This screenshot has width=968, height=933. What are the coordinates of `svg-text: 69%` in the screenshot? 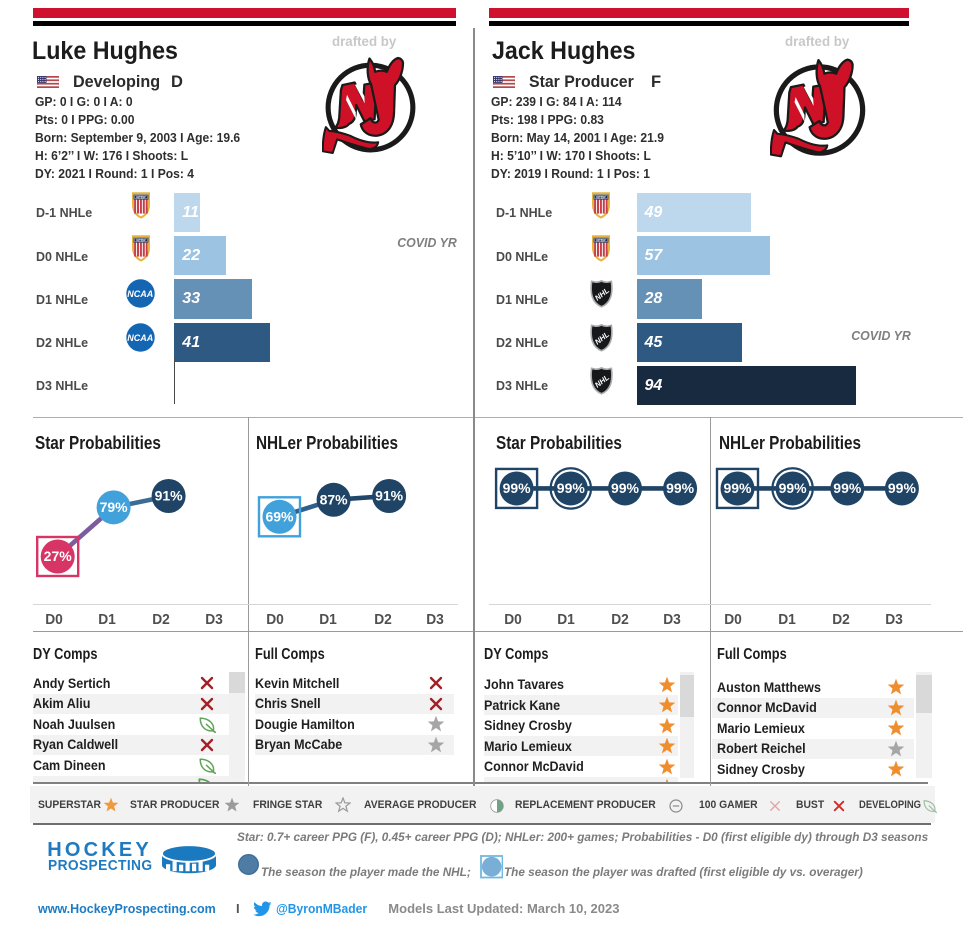 It's located at (279, 516).